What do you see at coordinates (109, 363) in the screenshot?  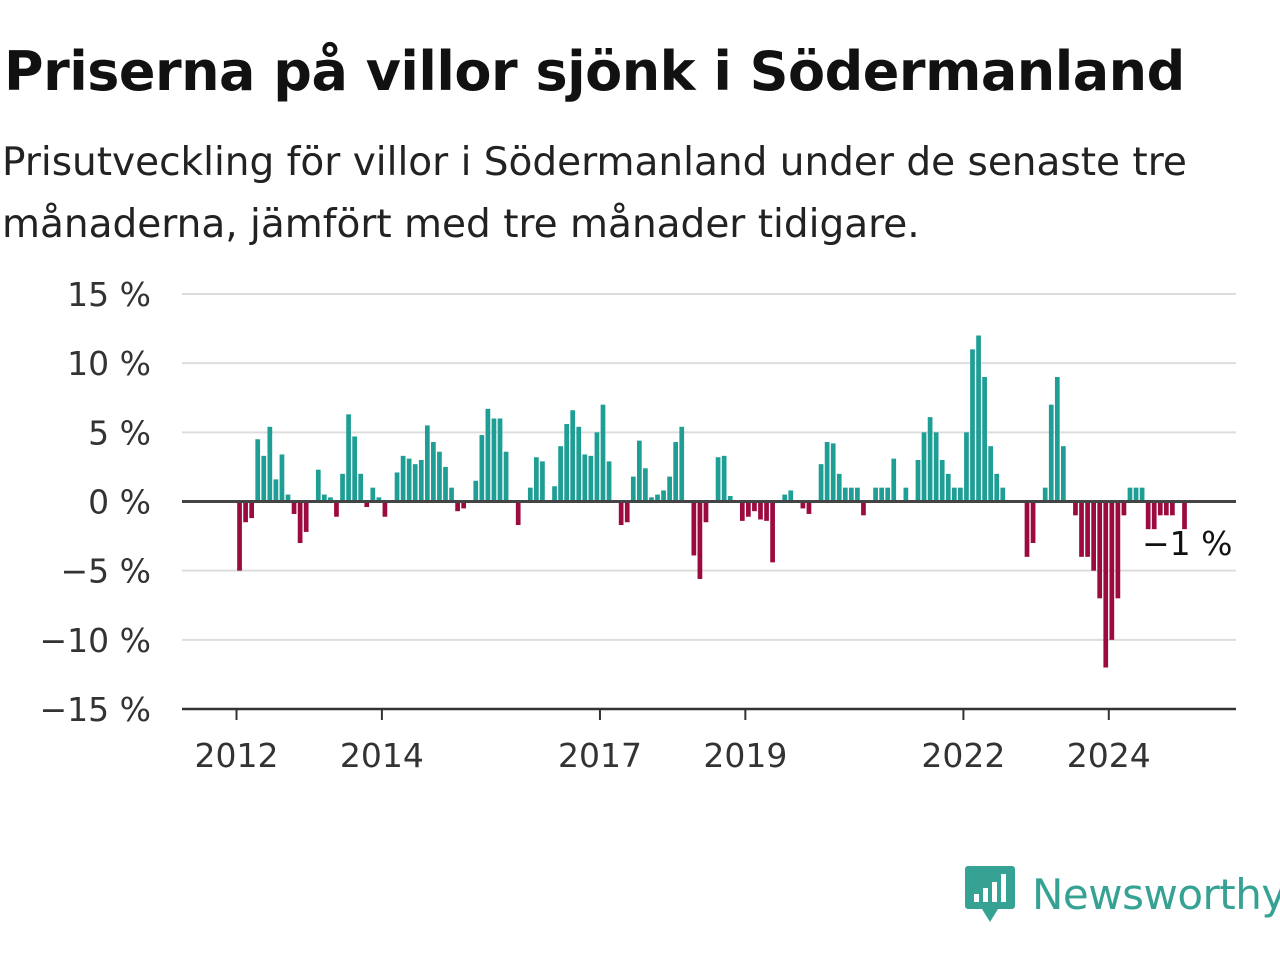 I see `y-tick-label: 10 %` at bounding box center [109, 363].